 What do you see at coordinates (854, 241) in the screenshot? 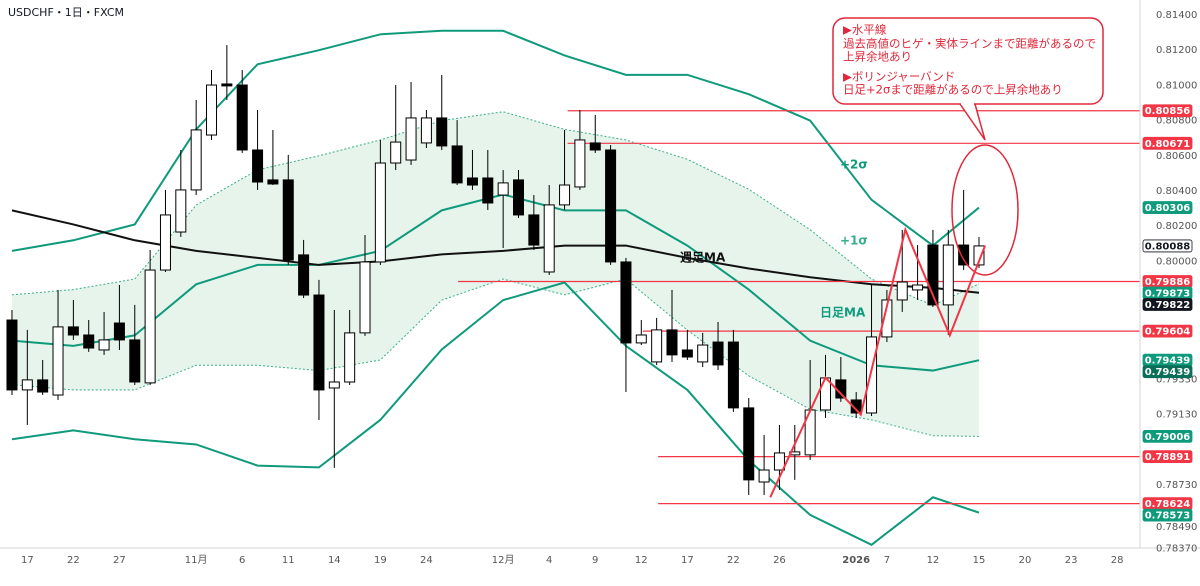
I see `band-label: +1σ` at bounding box center [854, 241].